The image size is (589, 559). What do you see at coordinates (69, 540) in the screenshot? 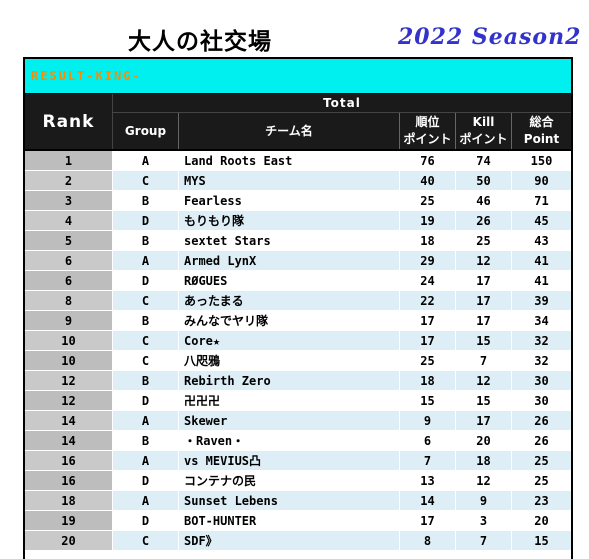
I see `rank-cell: 20` at bounding box center [69, 540].